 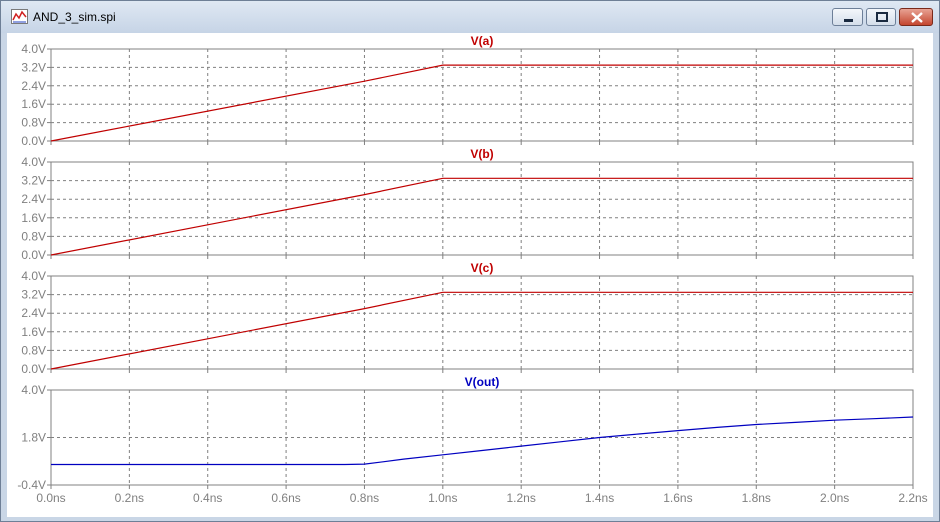 I want to click on x-tick-label: 1.2ns, so click(x=521, y=498).